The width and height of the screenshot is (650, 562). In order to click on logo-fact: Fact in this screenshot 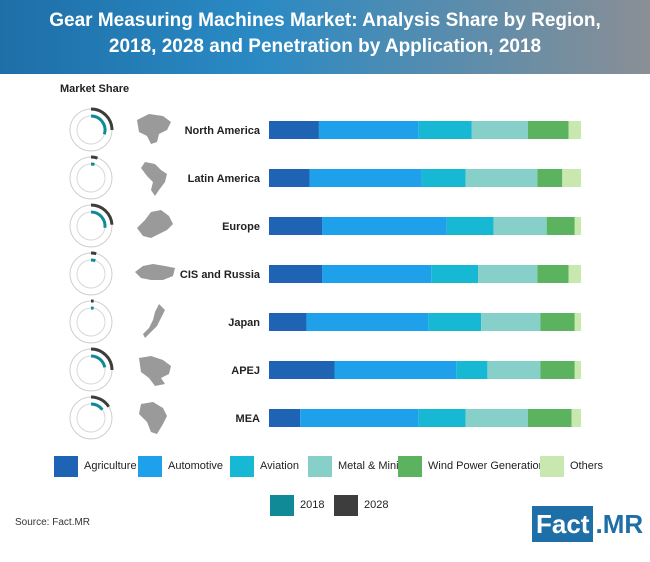, I will do `click(563, 524)`.